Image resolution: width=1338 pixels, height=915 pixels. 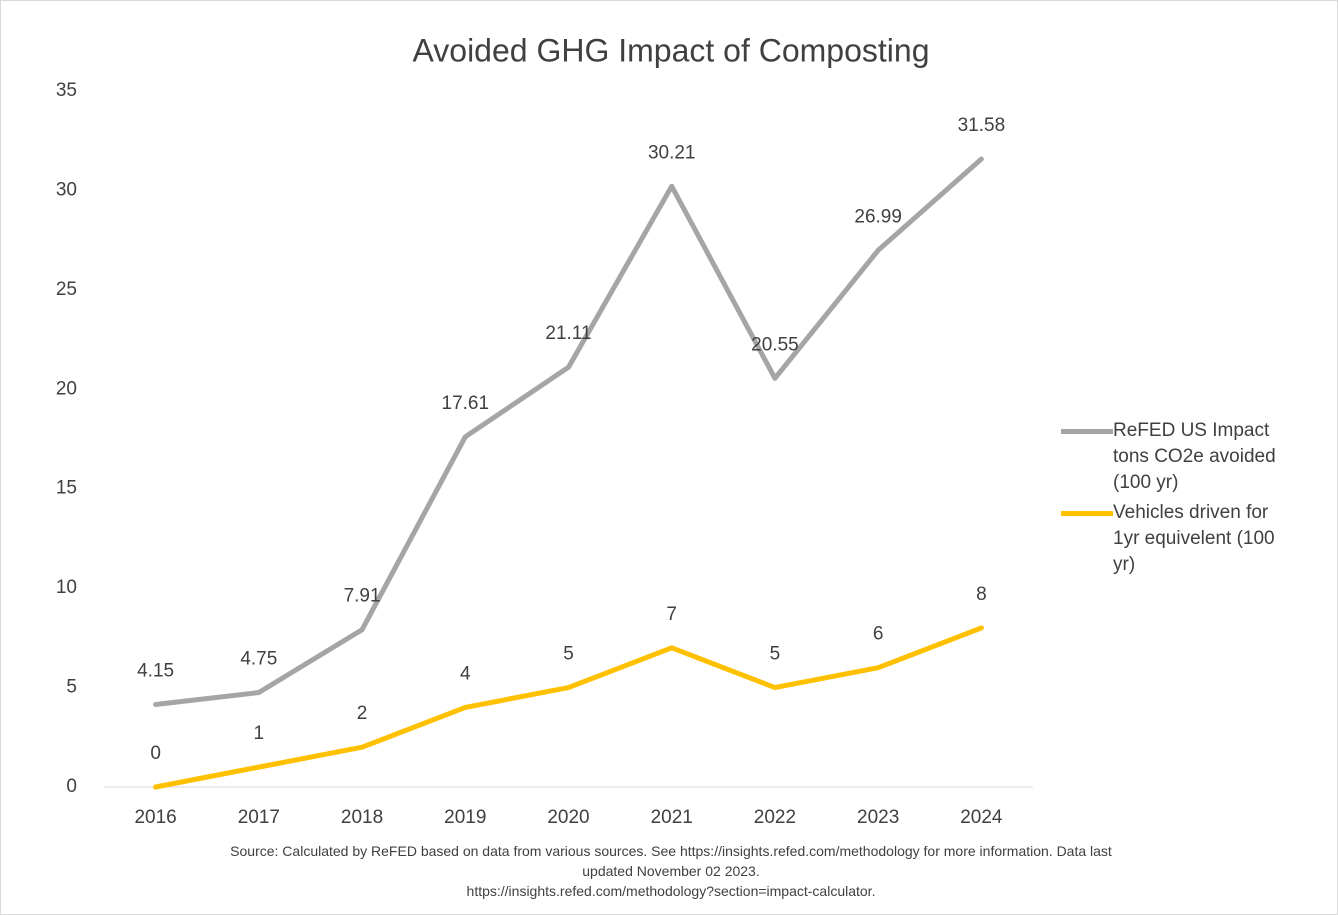 I want to click on series-line, so click(x=568, y=707).